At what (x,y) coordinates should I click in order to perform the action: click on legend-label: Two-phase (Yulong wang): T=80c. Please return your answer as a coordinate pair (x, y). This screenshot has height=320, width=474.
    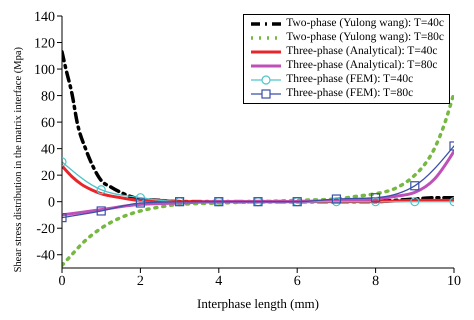
    Looking at the image, I should click on (365, 37).